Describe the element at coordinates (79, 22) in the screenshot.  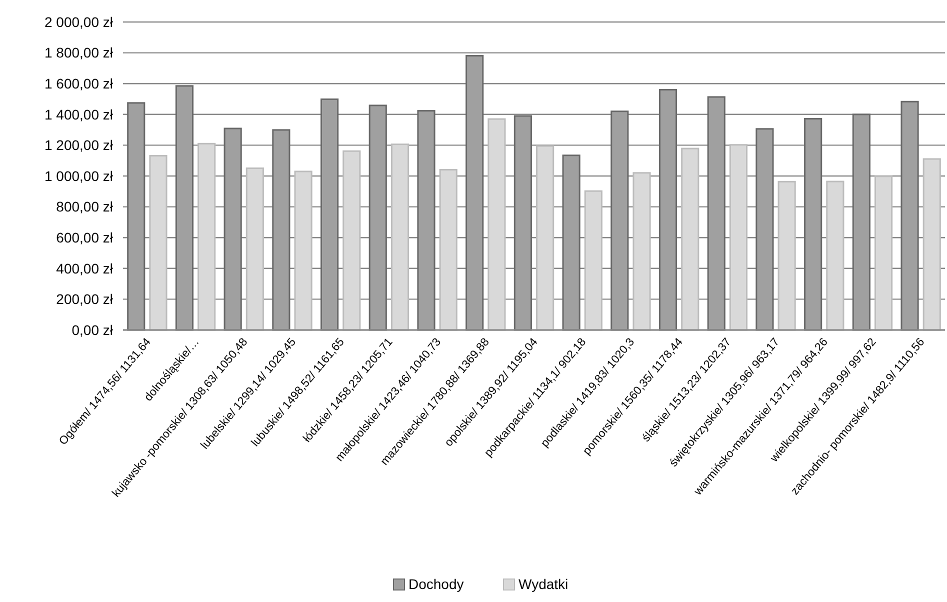
I see `y-tick-label: 2 000,00 zł` at that location.